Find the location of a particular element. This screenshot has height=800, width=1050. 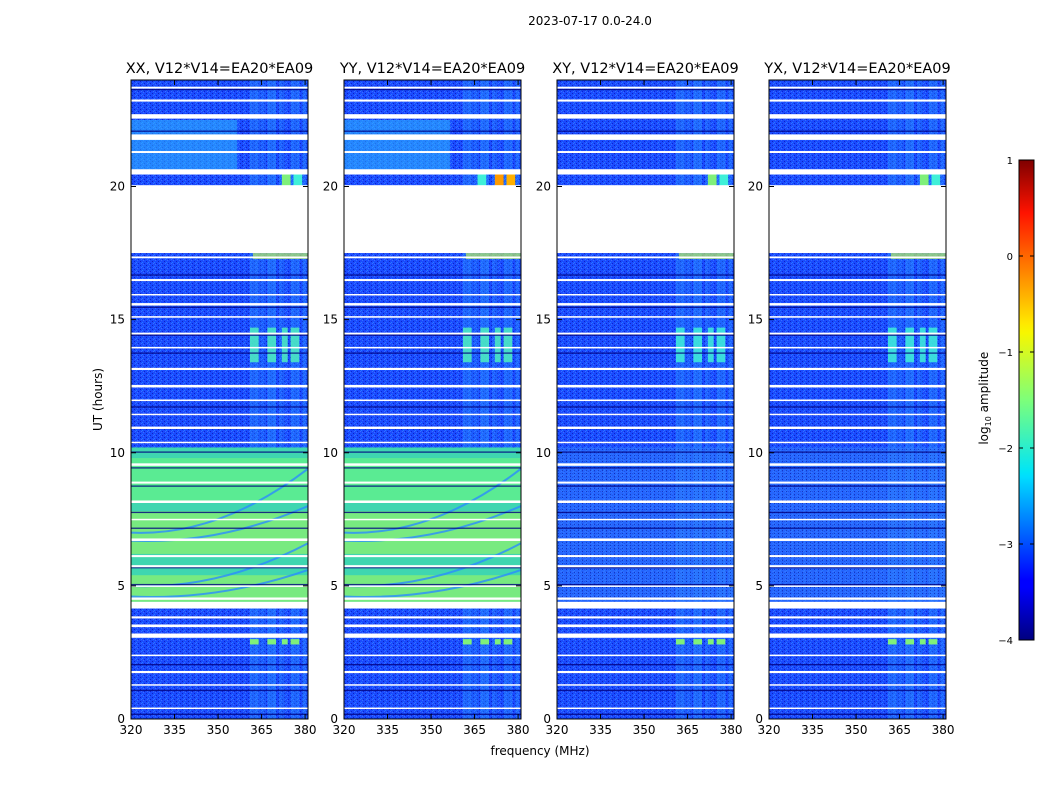

emission-noise is located at coordinates (857, 526).